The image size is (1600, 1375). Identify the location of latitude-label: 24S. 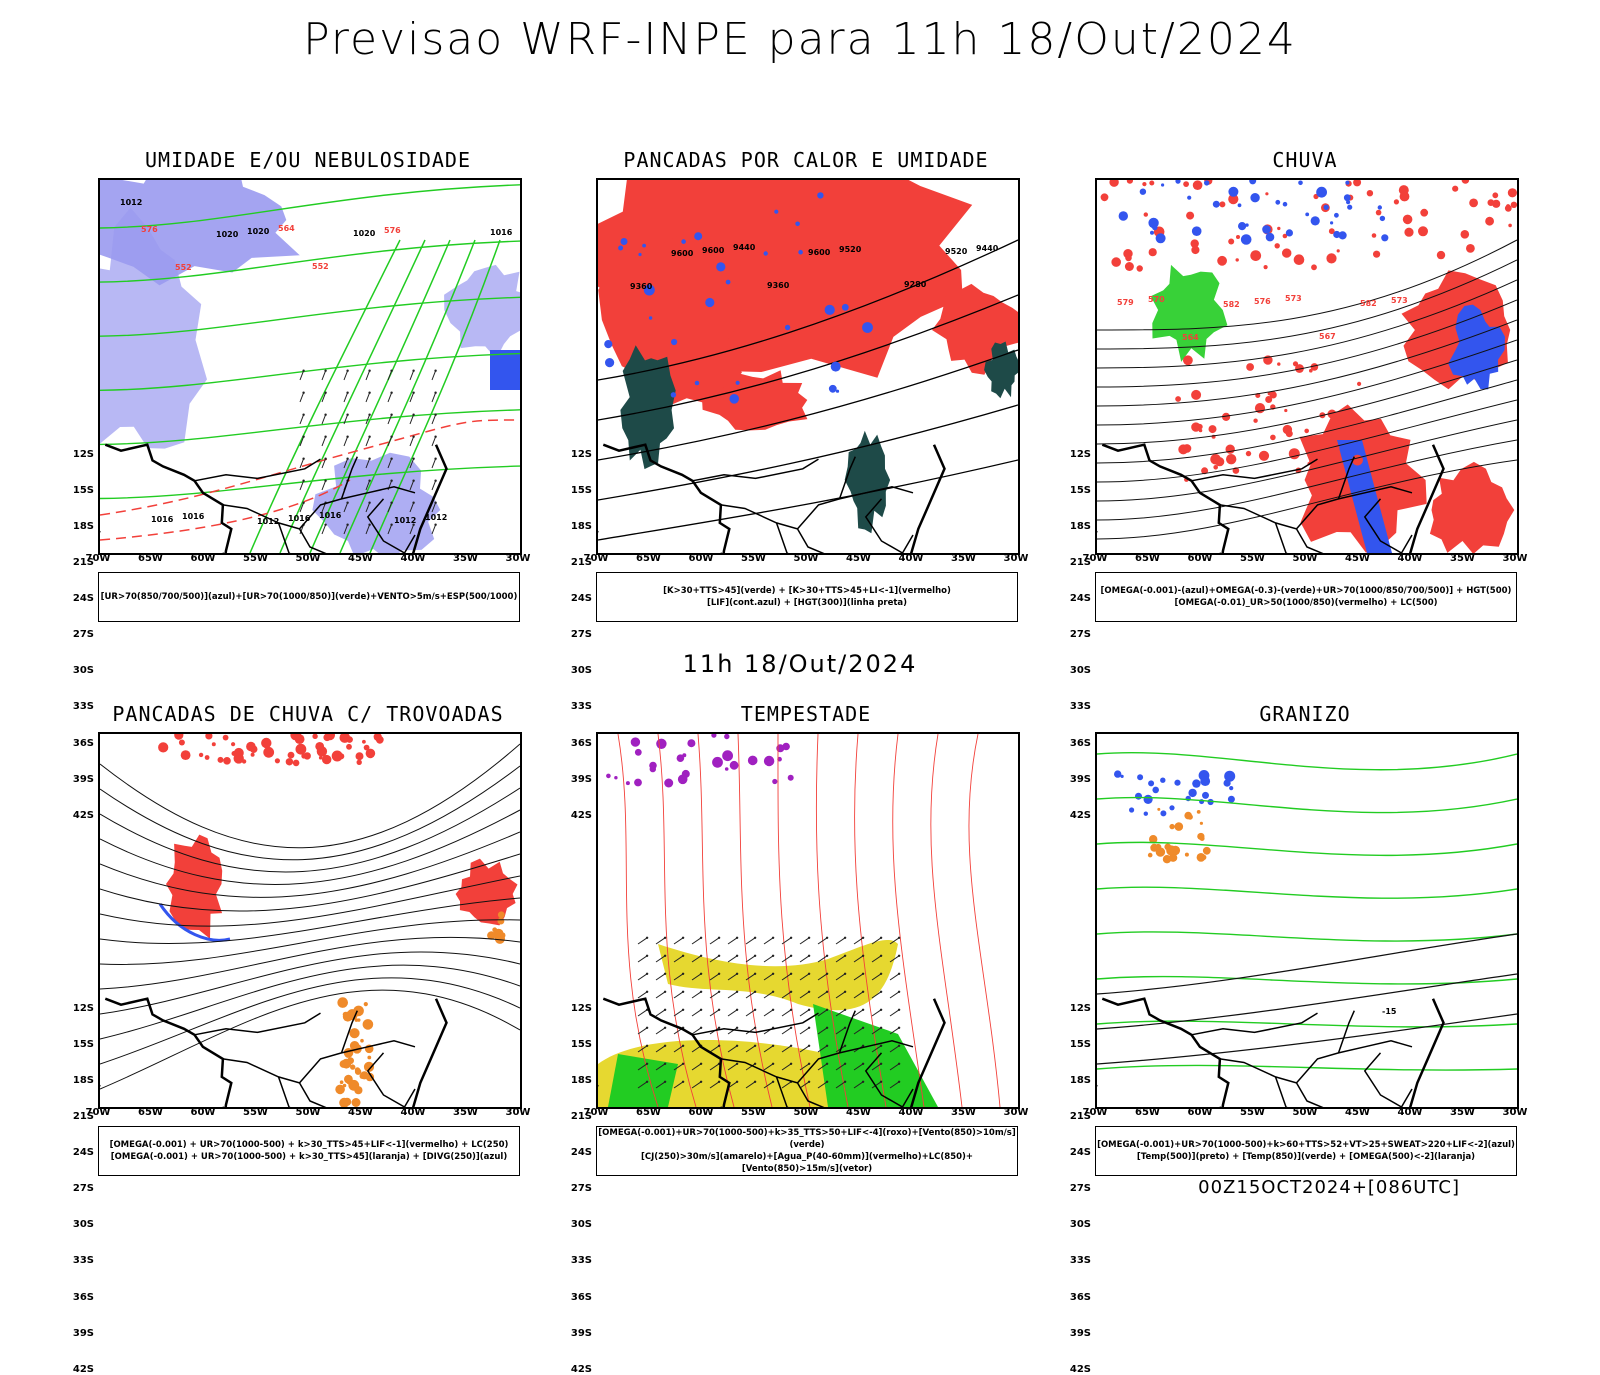
(581, 1153).